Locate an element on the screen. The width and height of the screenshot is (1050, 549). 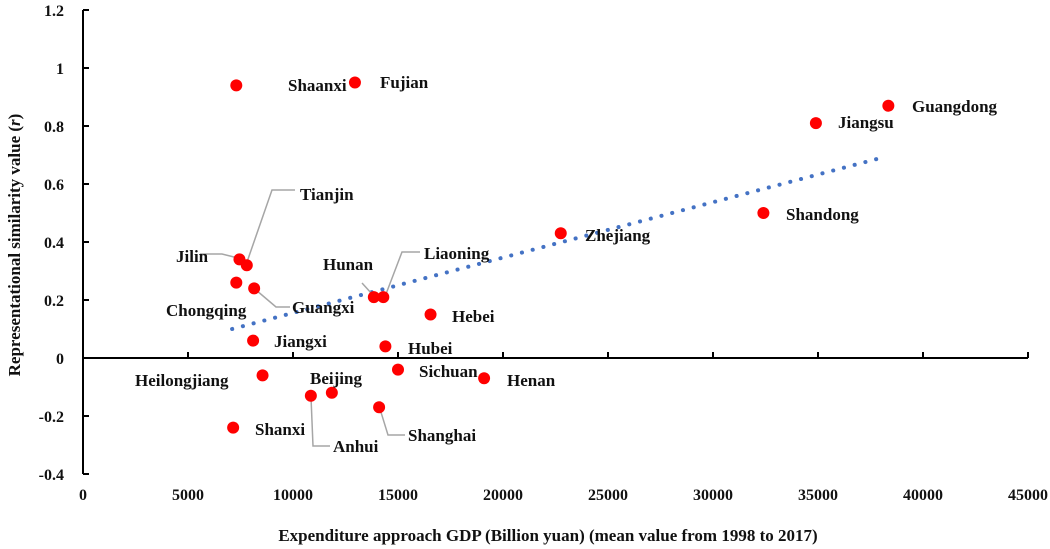
x-tick-label: 35000 is located at coordinates (818, 495).